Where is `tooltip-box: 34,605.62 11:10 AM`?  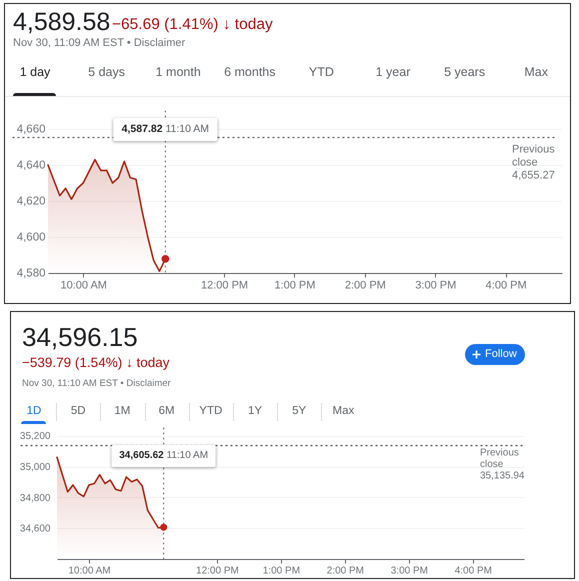
tooltip-box: 34,605.62 11:10 AM is located at coordinates (163, 456).